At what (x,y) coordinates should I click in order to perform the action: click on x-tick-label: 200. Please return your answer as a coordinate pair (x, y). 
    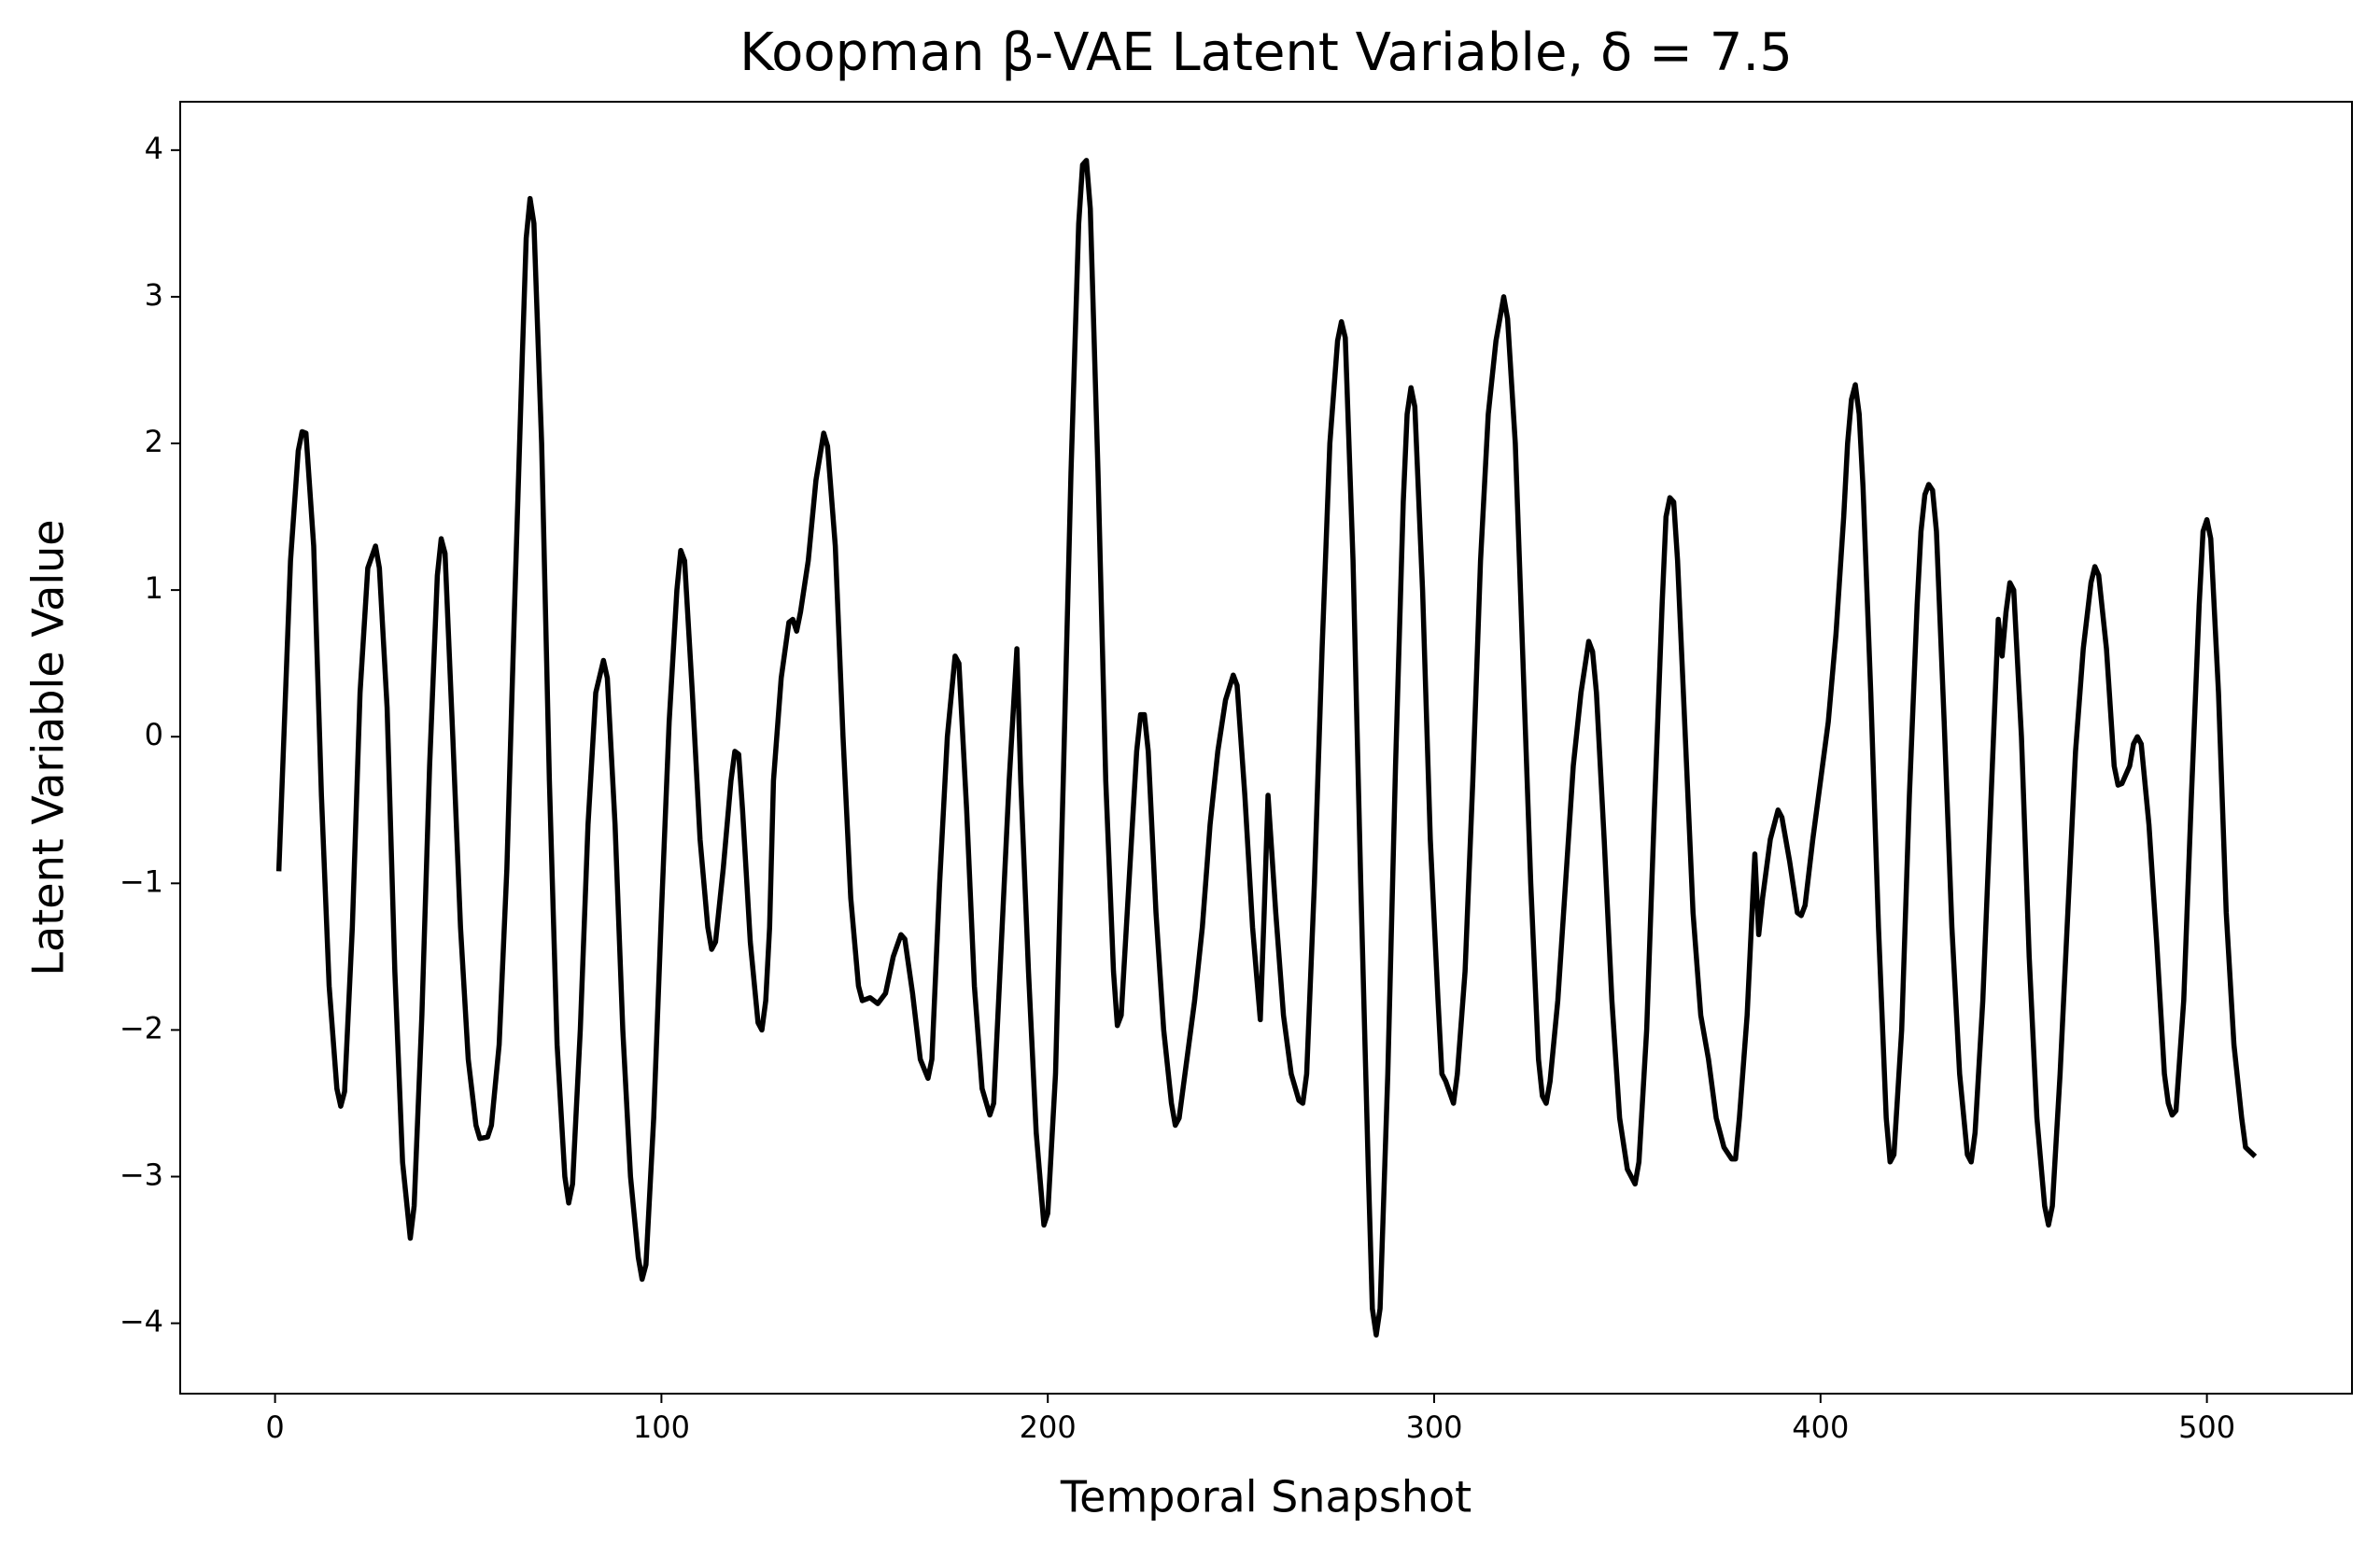
    Looking at the image, I should click on (1048, 1427).